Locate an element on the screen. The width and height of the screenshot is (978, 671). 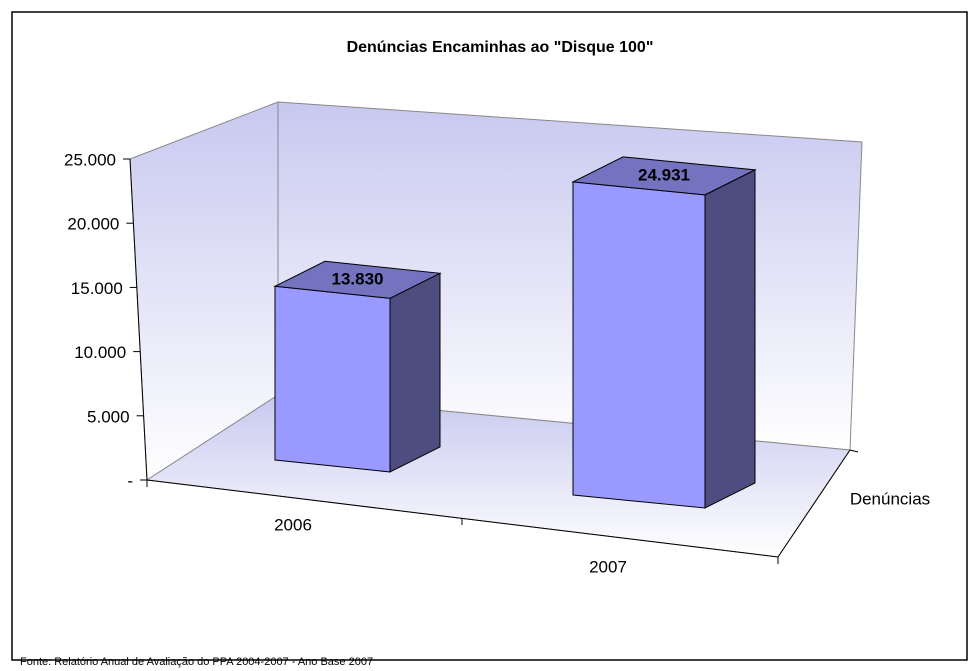
z-axis is located at coordinates (814, 503).